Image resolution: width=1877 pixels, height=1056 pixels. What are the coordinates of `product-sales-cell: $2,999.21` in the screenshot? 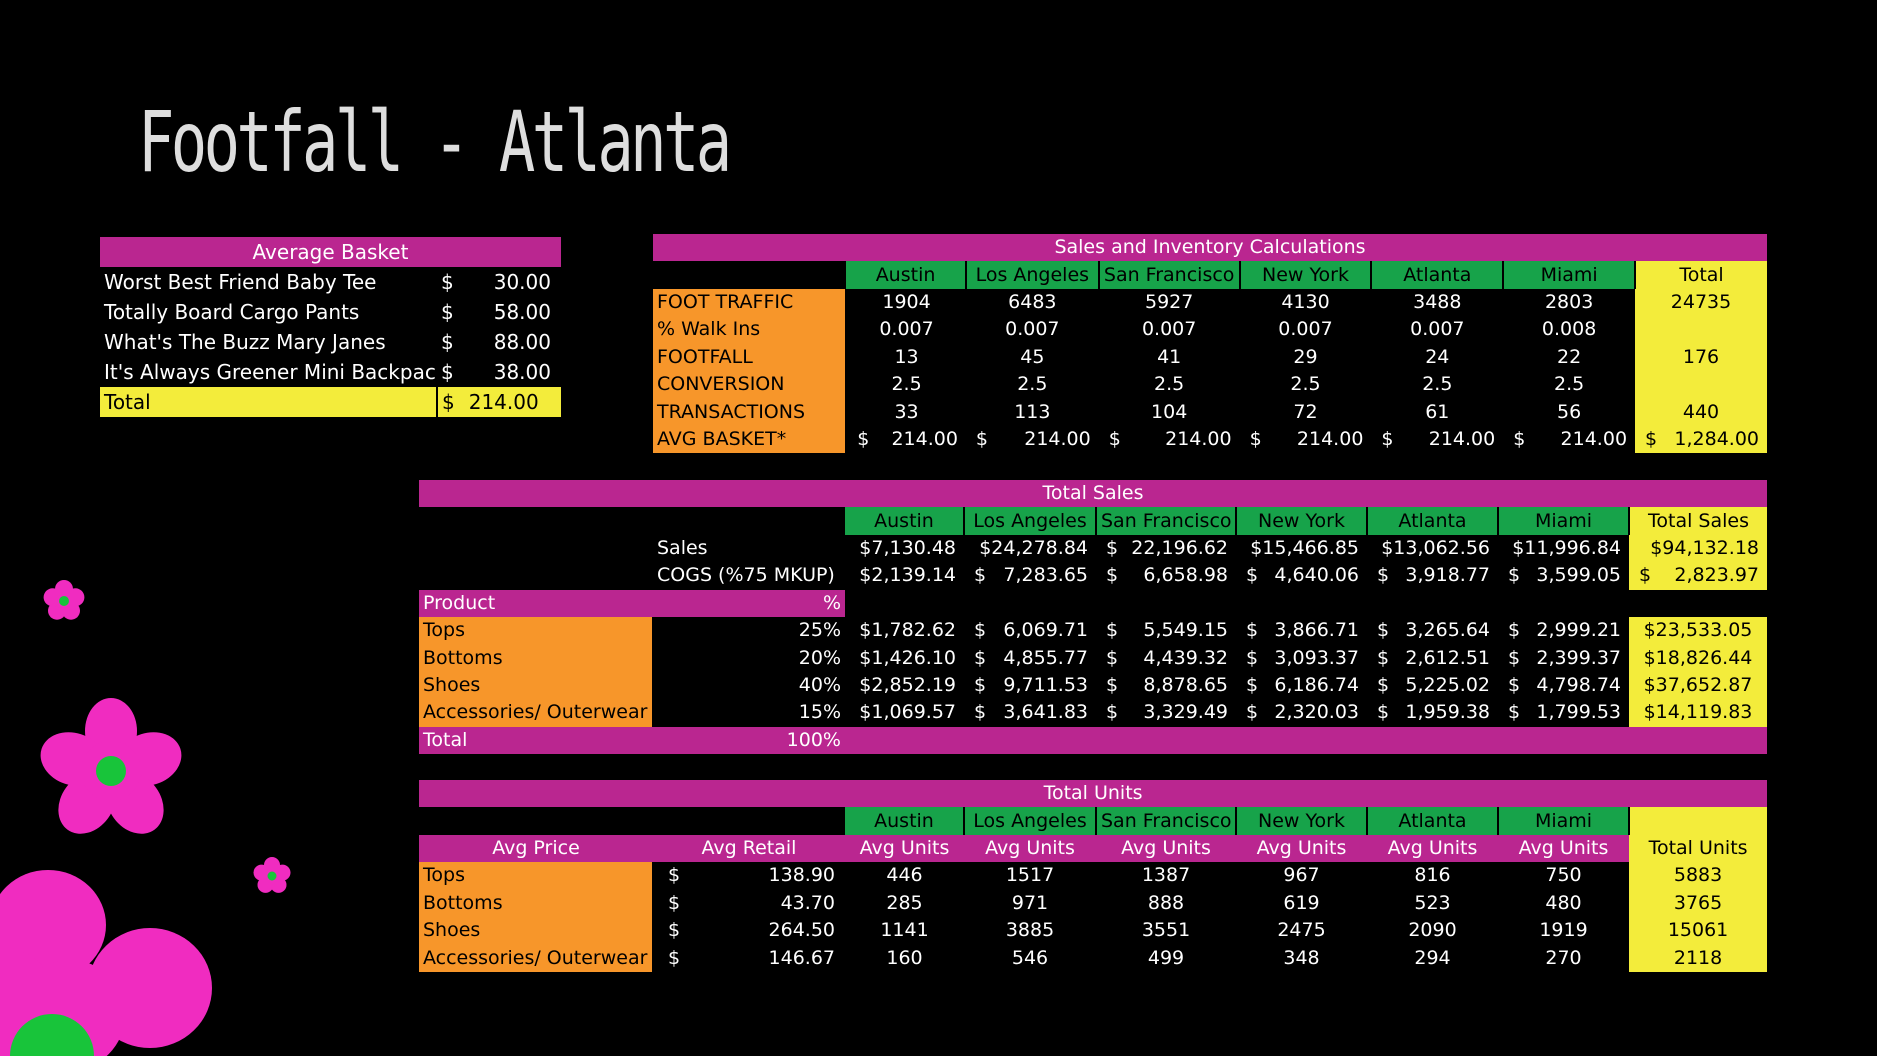 It's located at (1563, 630).